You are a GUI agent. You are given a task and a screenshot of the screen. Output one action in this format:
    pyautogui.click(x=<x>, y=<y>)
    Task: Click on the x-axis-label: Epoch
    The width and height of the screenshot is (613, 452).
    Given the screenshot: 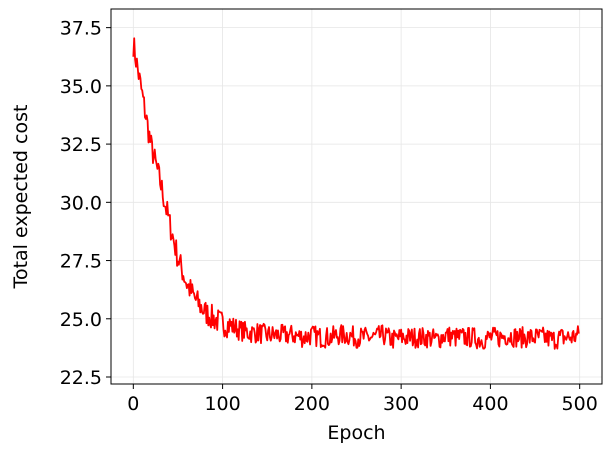 What is the action you would take?
    pyautogui.click(x=356, y=433)
    